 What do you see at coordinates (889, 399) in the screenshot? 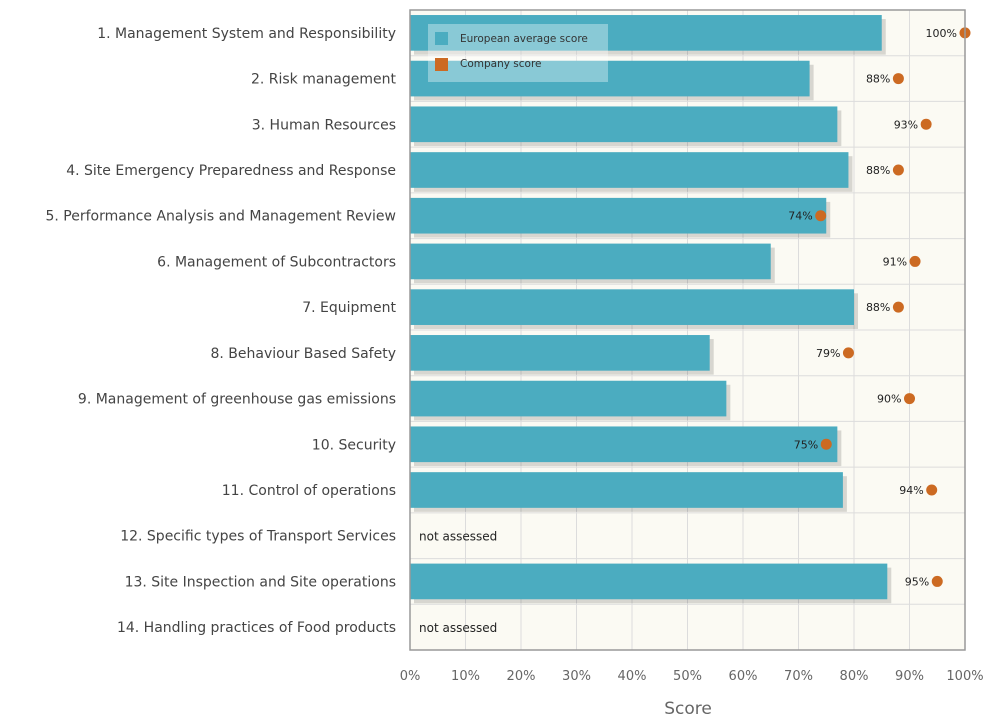
I see `data-label-company-score-9: 90%` at bounding box center [889, 399].